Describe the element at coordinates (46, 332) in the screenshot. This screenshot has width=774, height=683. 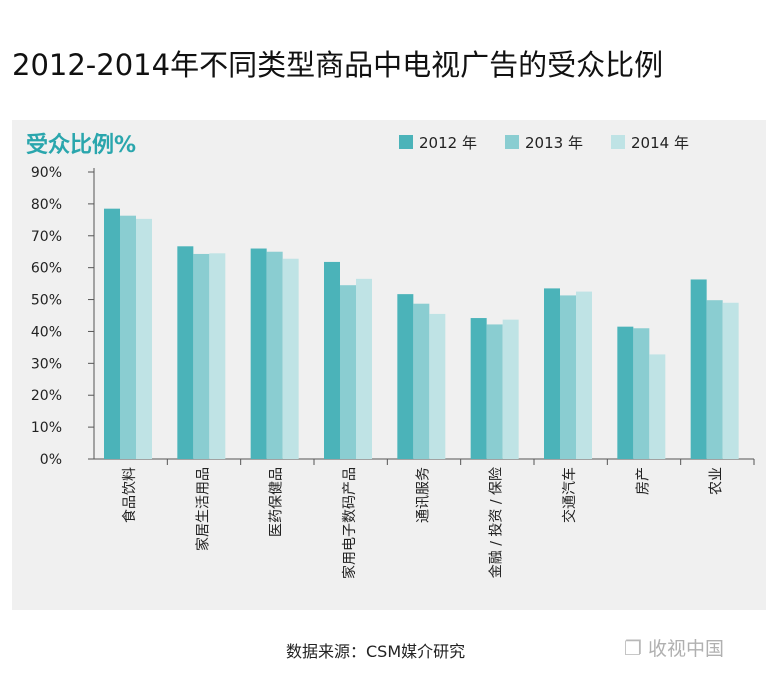
I see `y-tick-label: 40%` at that location.